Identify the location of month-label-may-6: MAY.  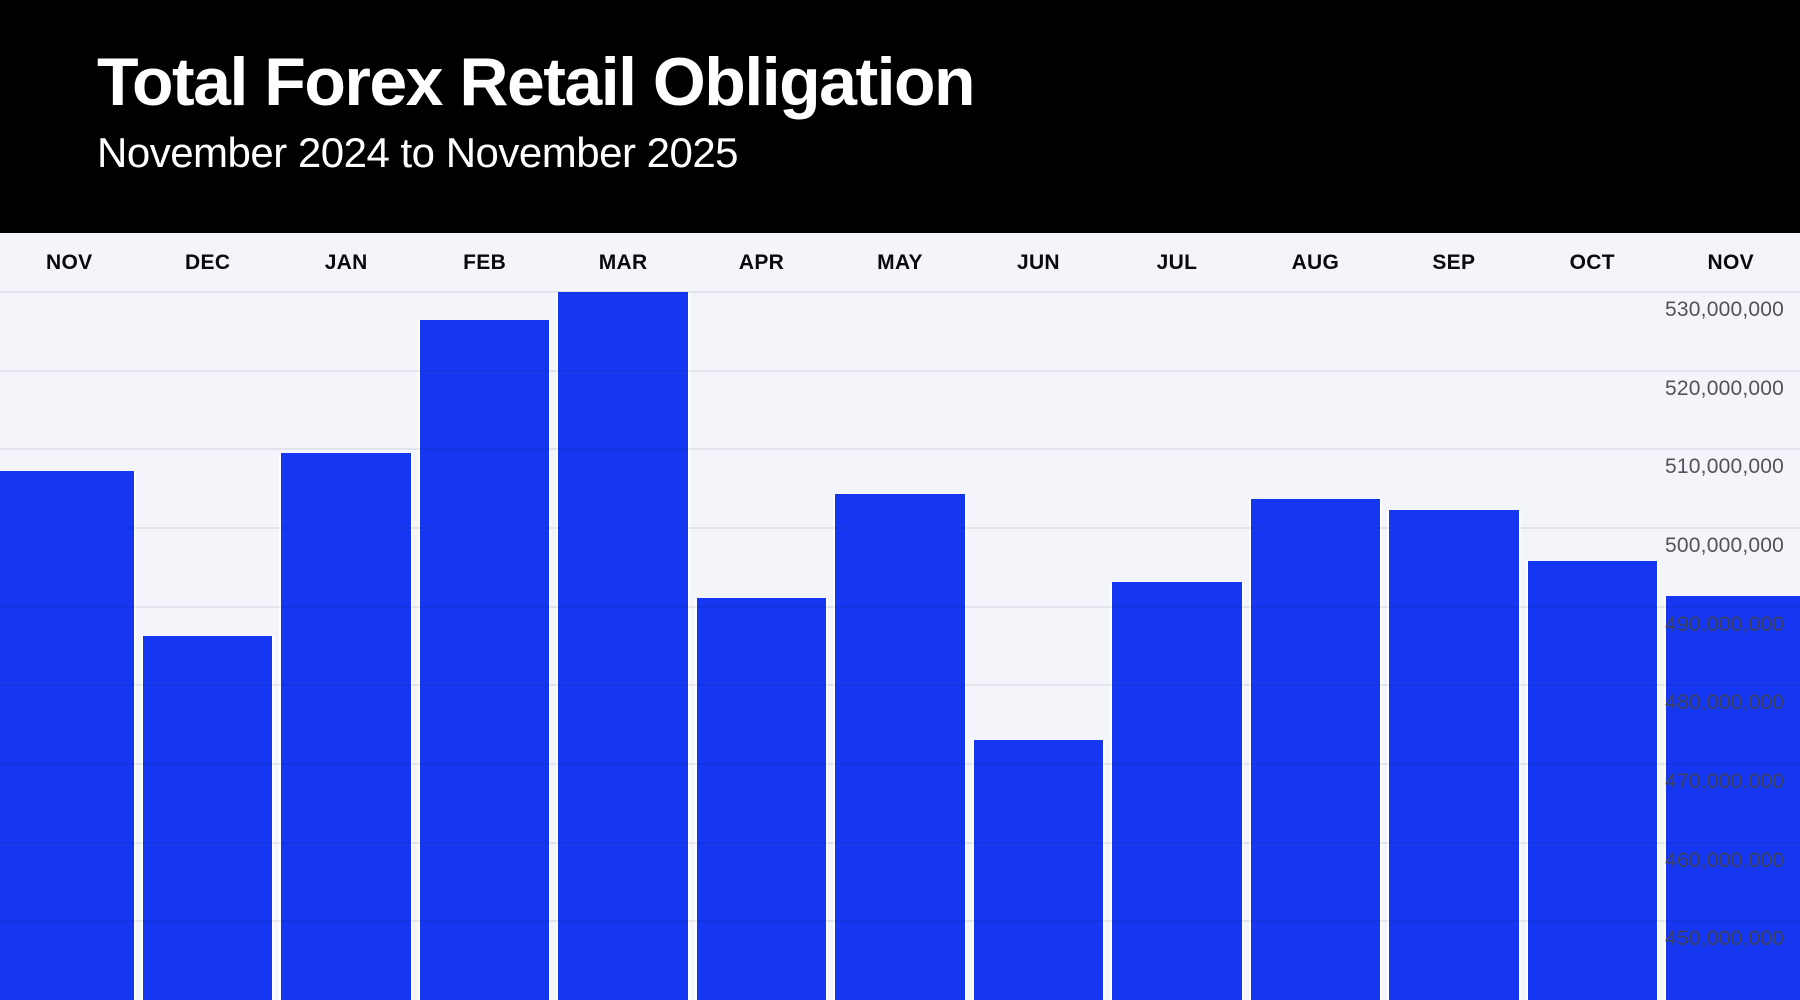
(900, 262).